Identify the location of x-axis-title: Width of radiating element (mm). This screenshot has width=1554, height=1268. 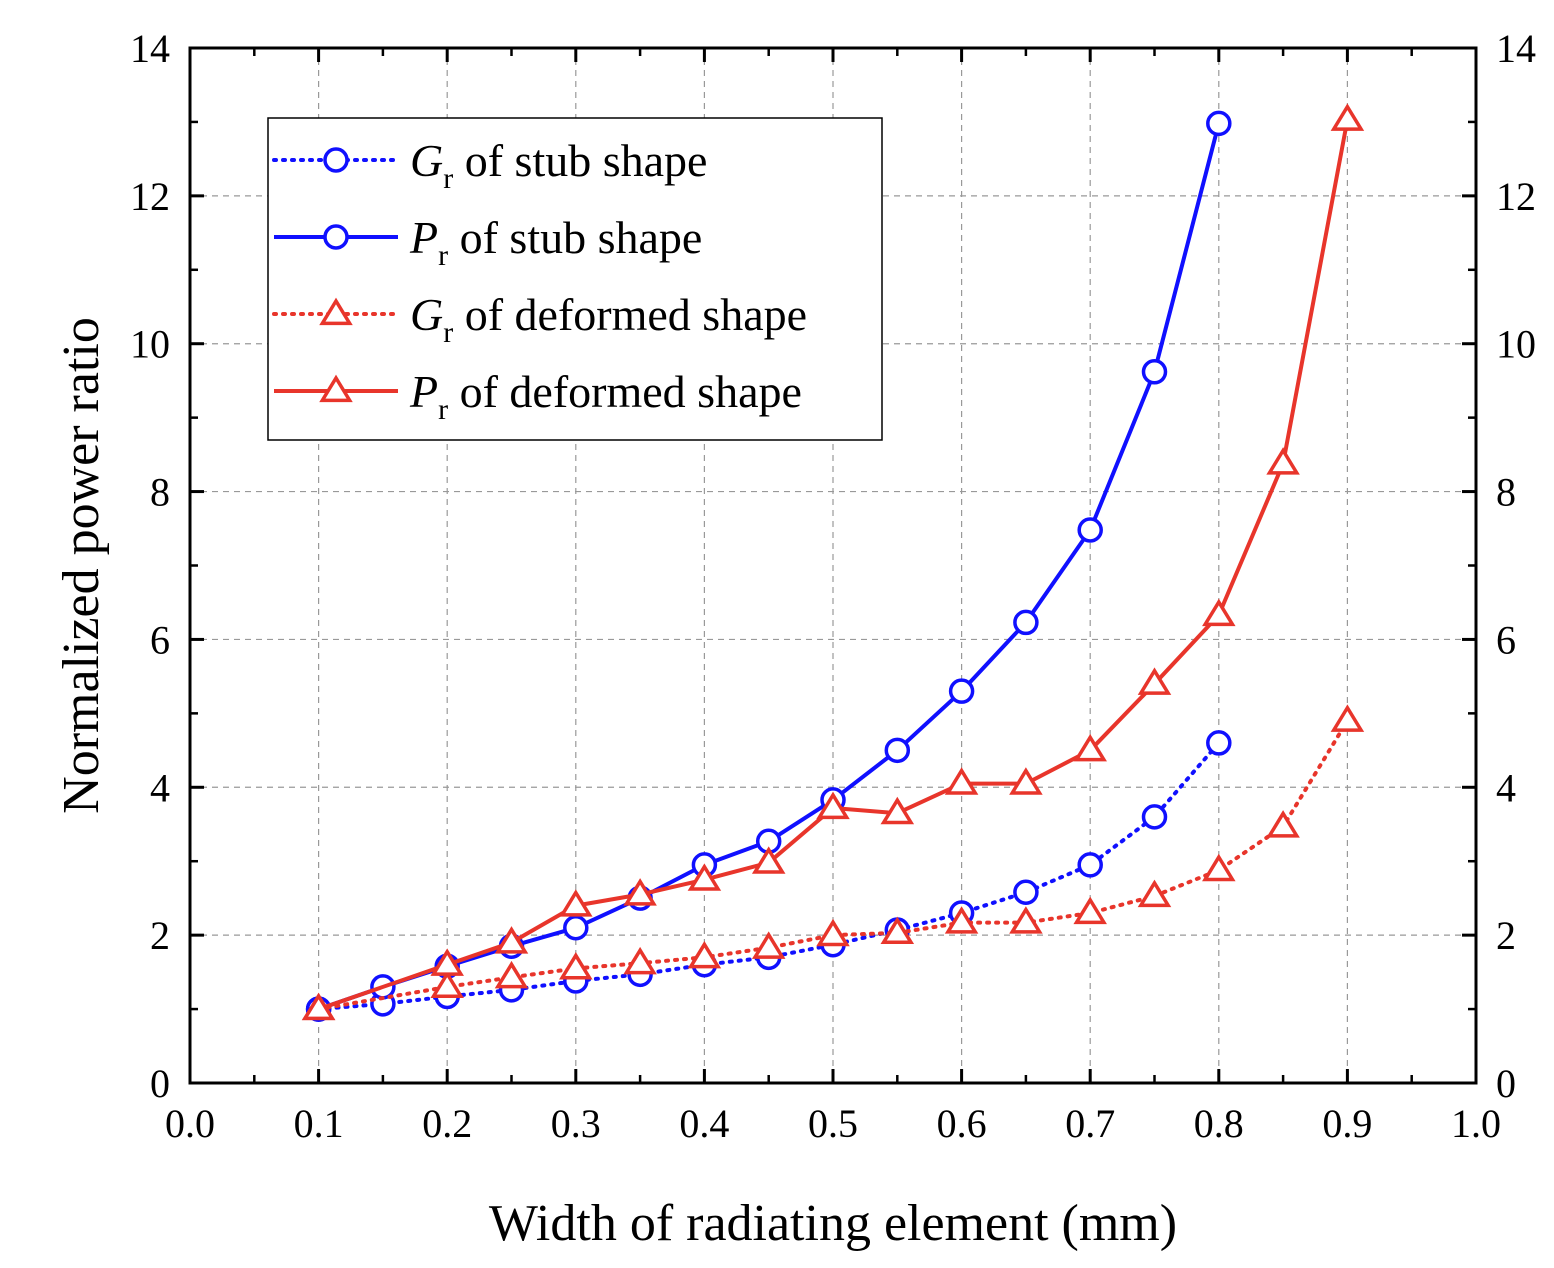
(833, 1223).